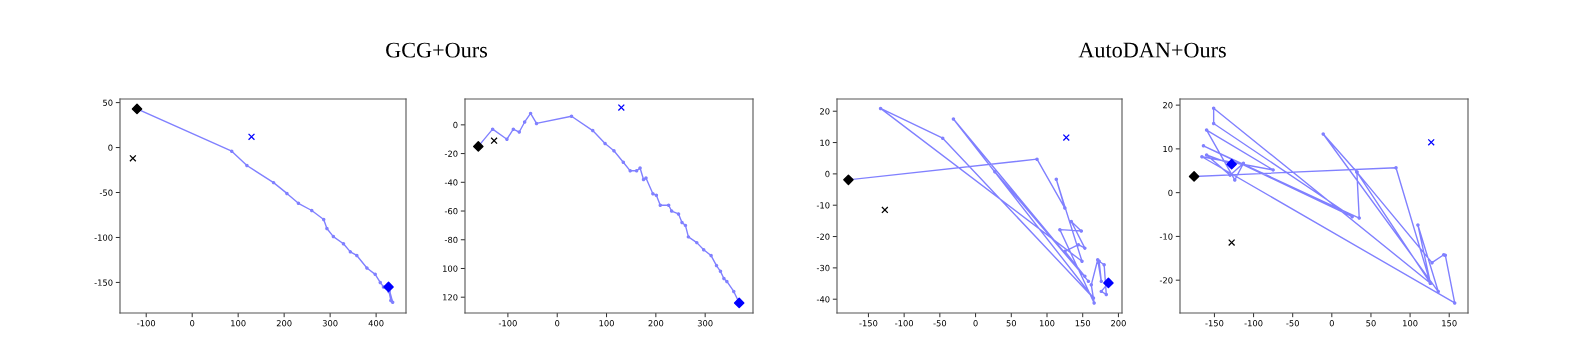  What do you see at coordinates (108, 102) in the screenshot?
I see `y-tick-label: 50` at bounding box center [108, 102].